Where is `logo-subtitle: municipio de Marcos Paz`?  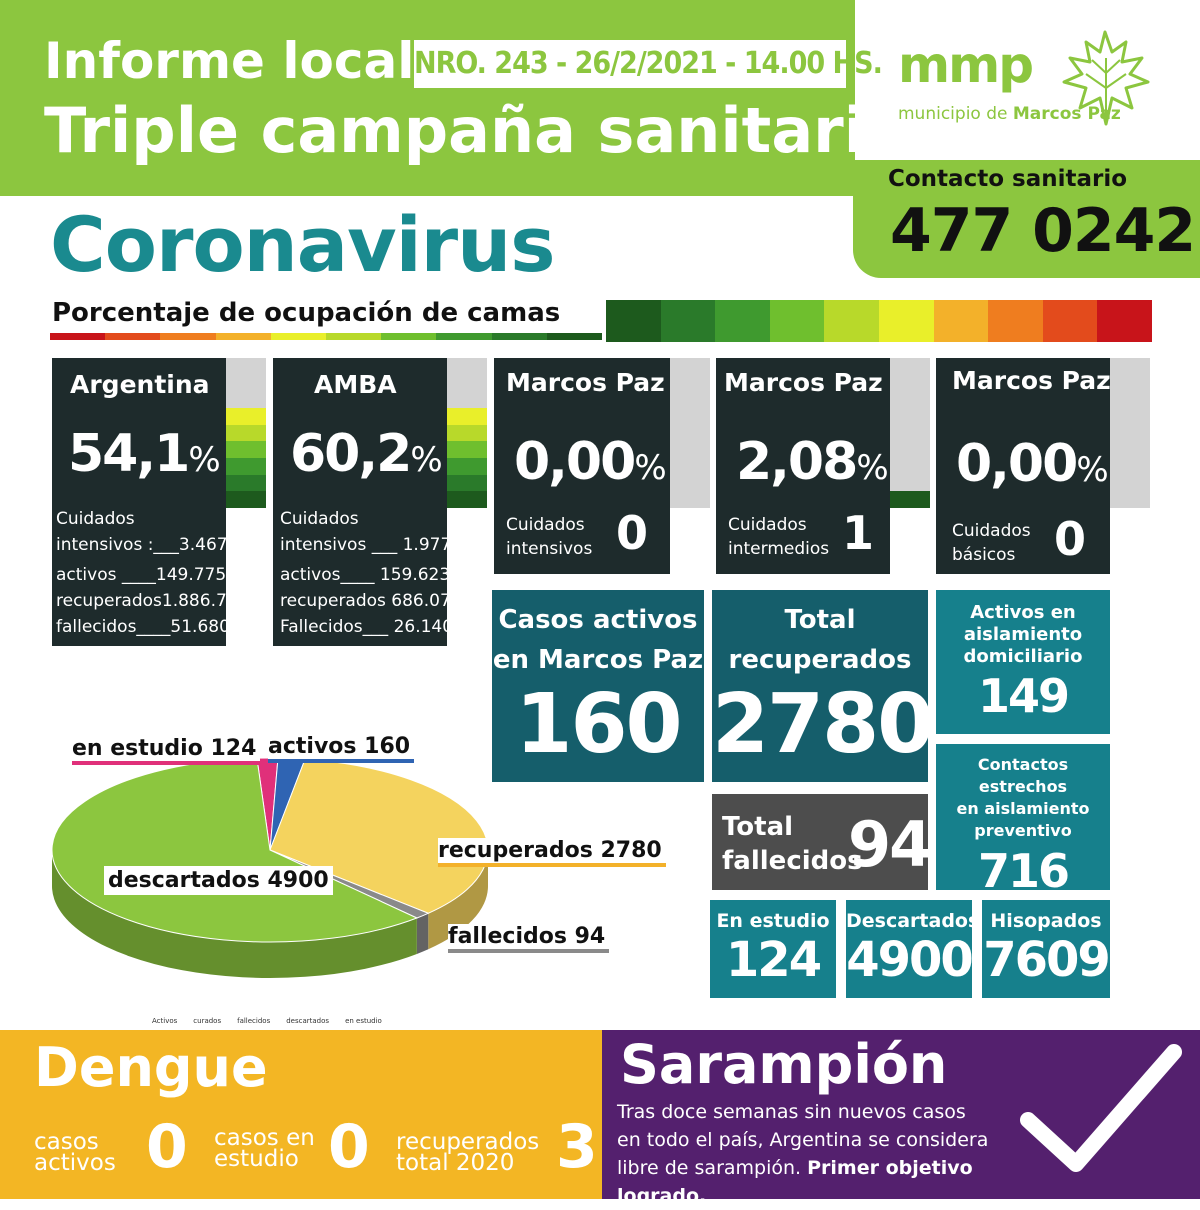 logo-subtitle: municipio de Marcos Paz is located at coordinates (1009, 114).